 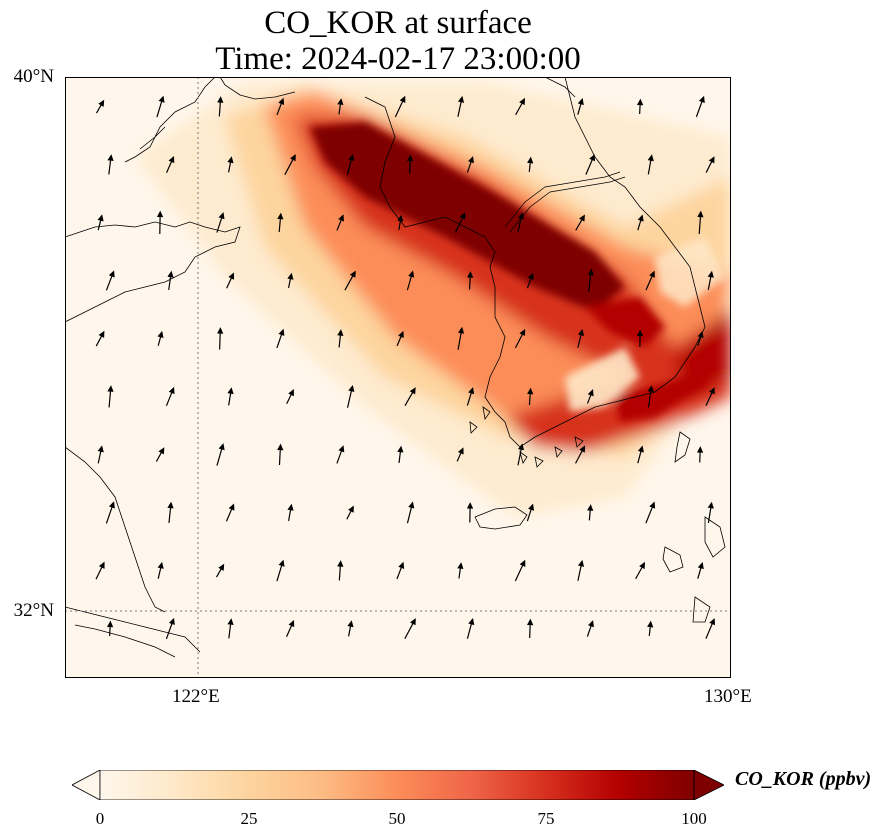 What do you see at coordinates (100, 818) in the screenshot?
I see `colorbar-tick-0: 0` at bounding box center [100, 818].